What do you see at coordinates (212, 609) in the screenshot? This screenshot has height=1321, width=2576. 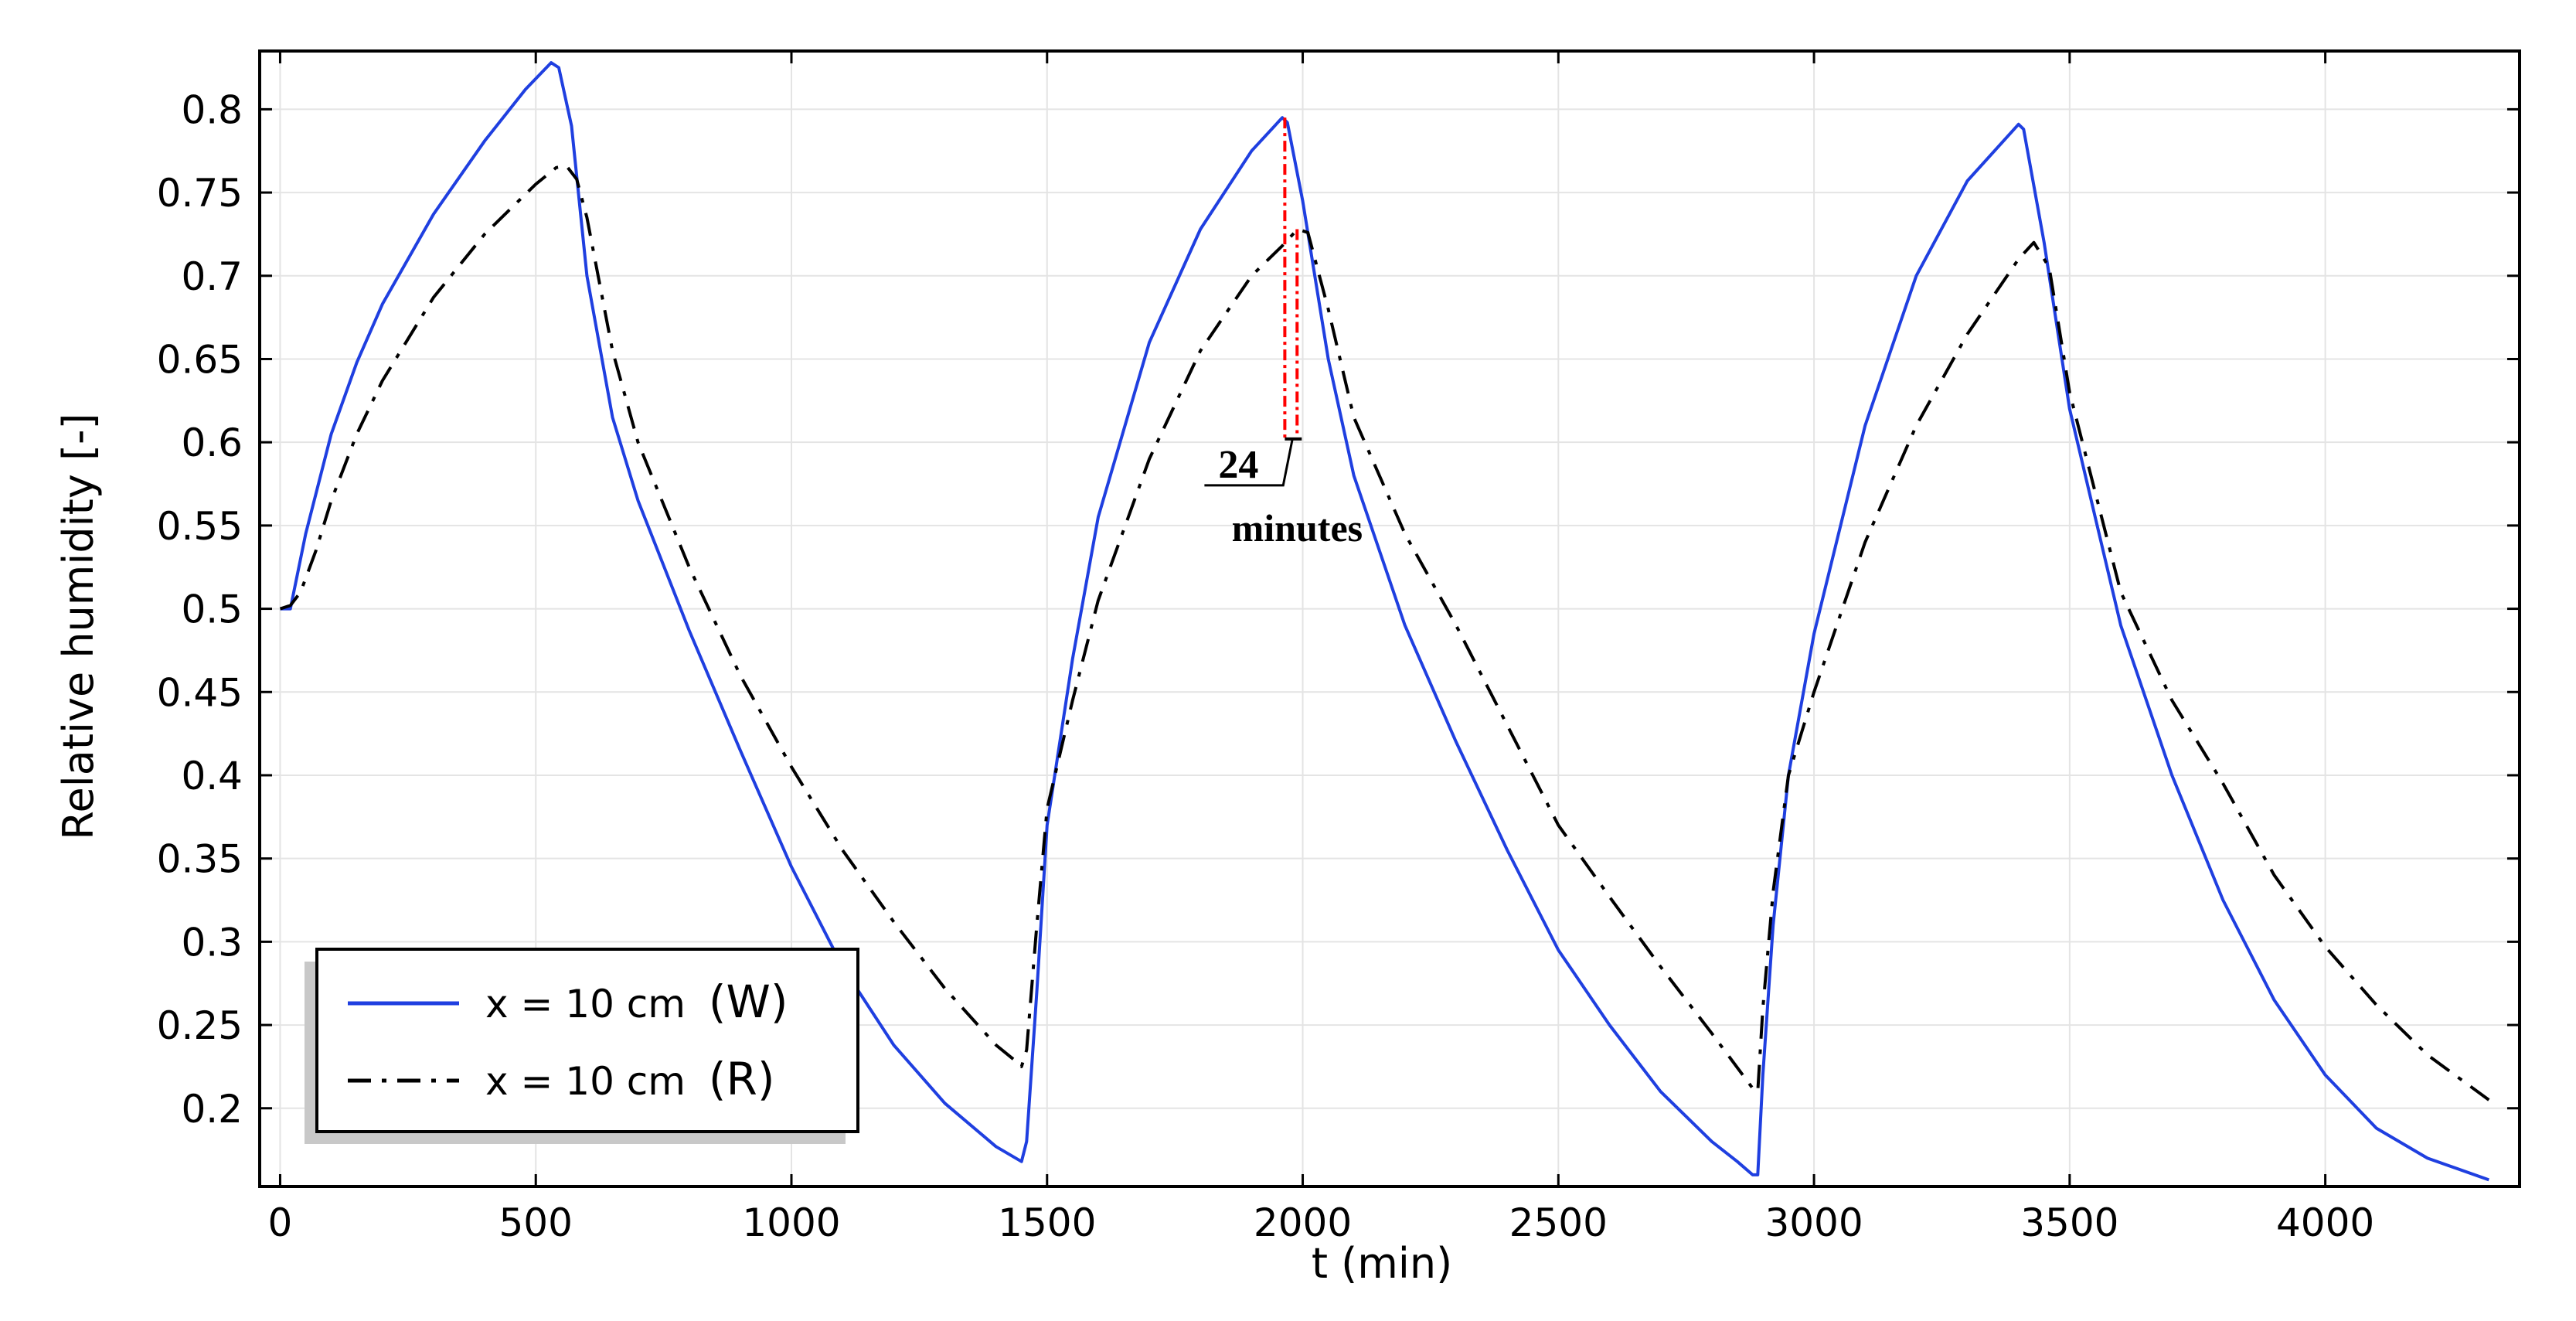 I see `y-tick-label: 0.5` at bounding box center [212, 609].